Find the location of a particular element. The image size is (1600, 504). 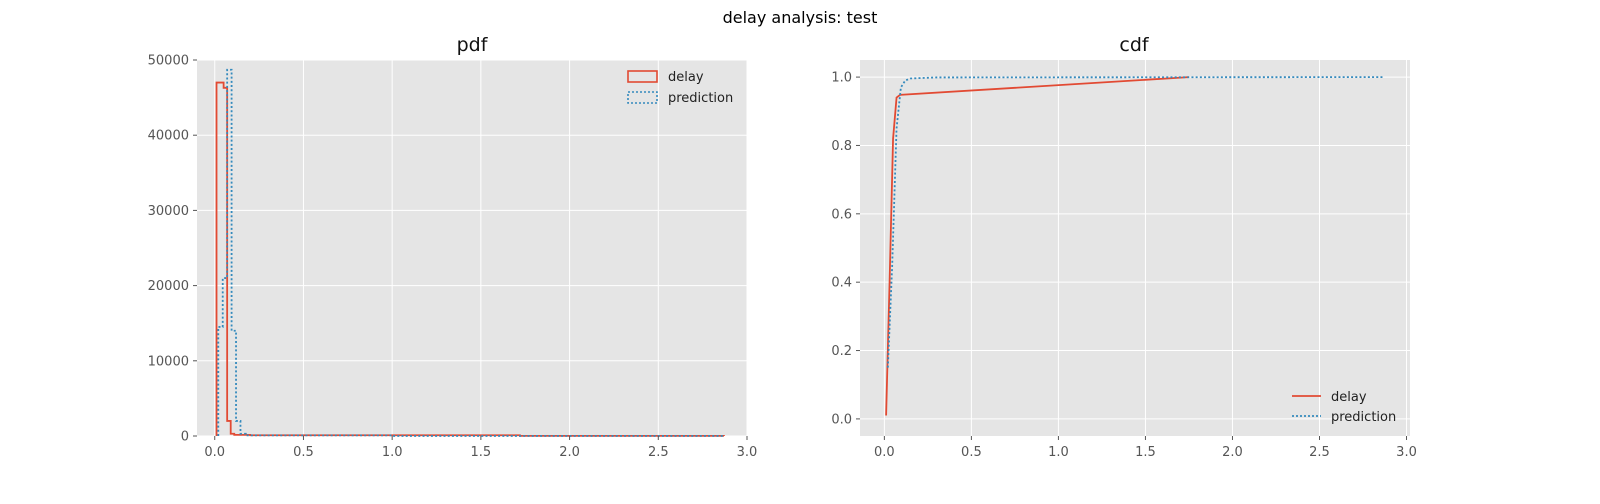

pdf-legend-delay-swatch is located at coordinates (642, 76).